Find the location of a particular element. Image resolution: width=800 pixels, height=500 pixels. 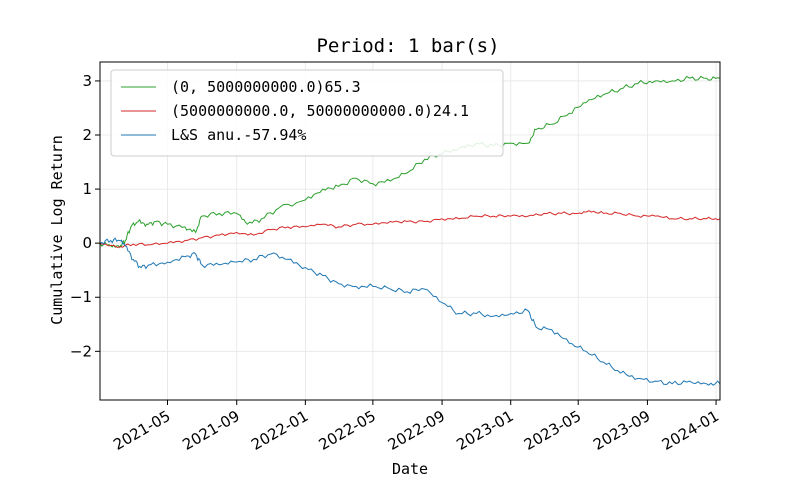

legend-label-1: (5000000000.0, 50000000000.0)24.1 is located at coordinates (320, 111).